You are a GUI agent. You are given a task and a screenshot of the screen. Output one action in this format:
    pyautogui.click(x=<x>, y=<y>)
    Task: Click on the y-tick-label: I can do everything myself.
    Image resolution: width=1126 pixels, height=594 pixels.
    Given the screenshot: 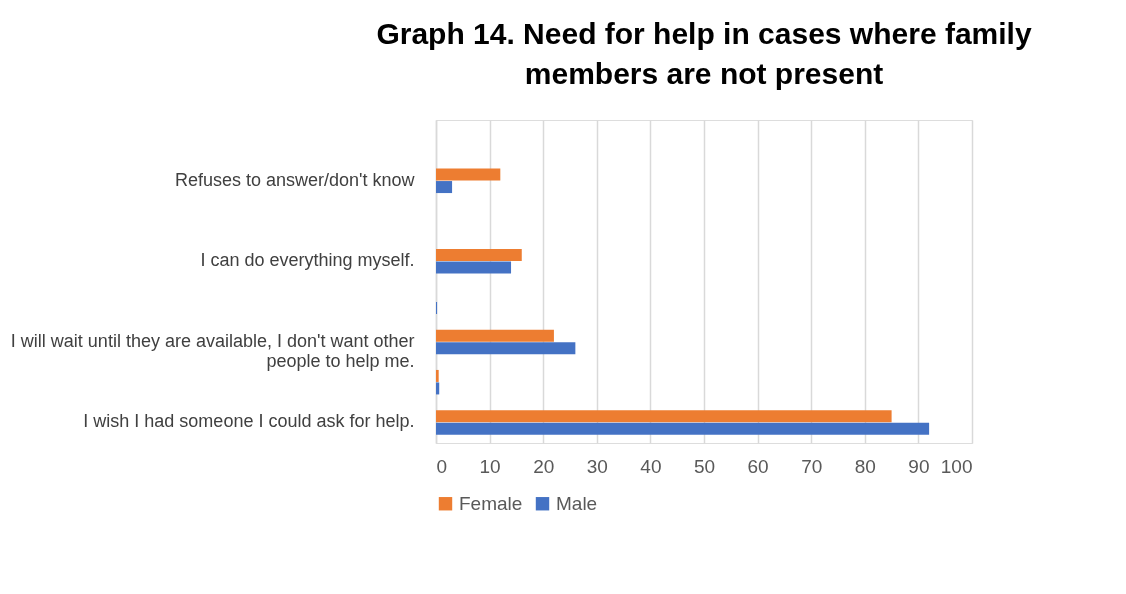 What is the action you would take?
    pyautogui.click(x=307, y=260)
    